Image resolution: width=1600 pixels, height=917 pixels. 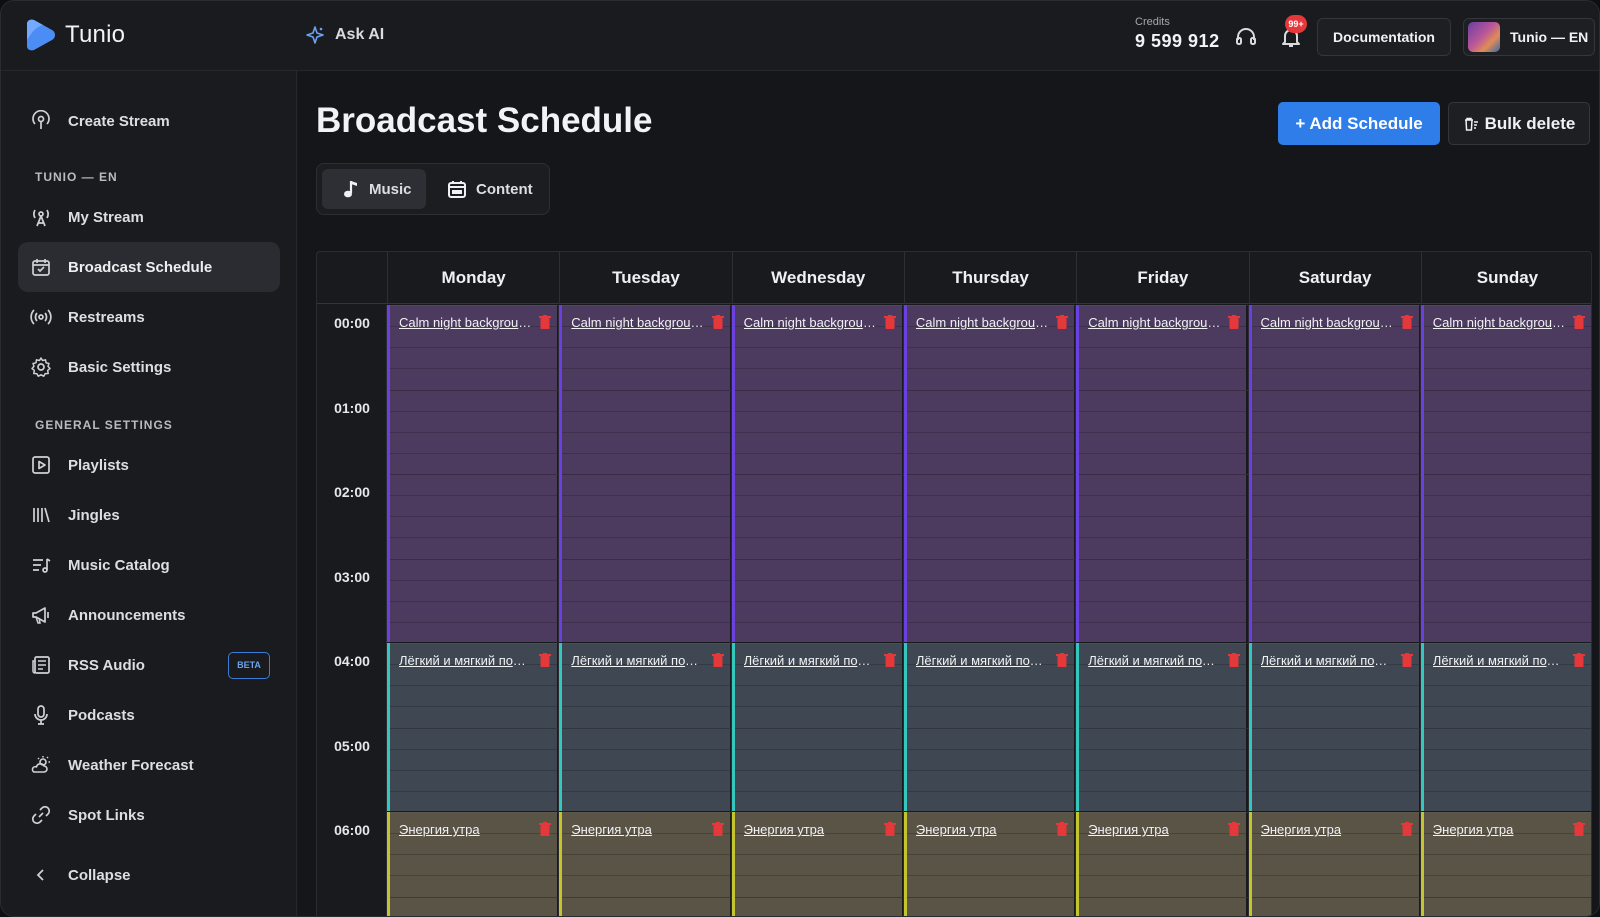 I want to click on sidebar-item-spot-links: Spot Links, so click(x=149, y=815).